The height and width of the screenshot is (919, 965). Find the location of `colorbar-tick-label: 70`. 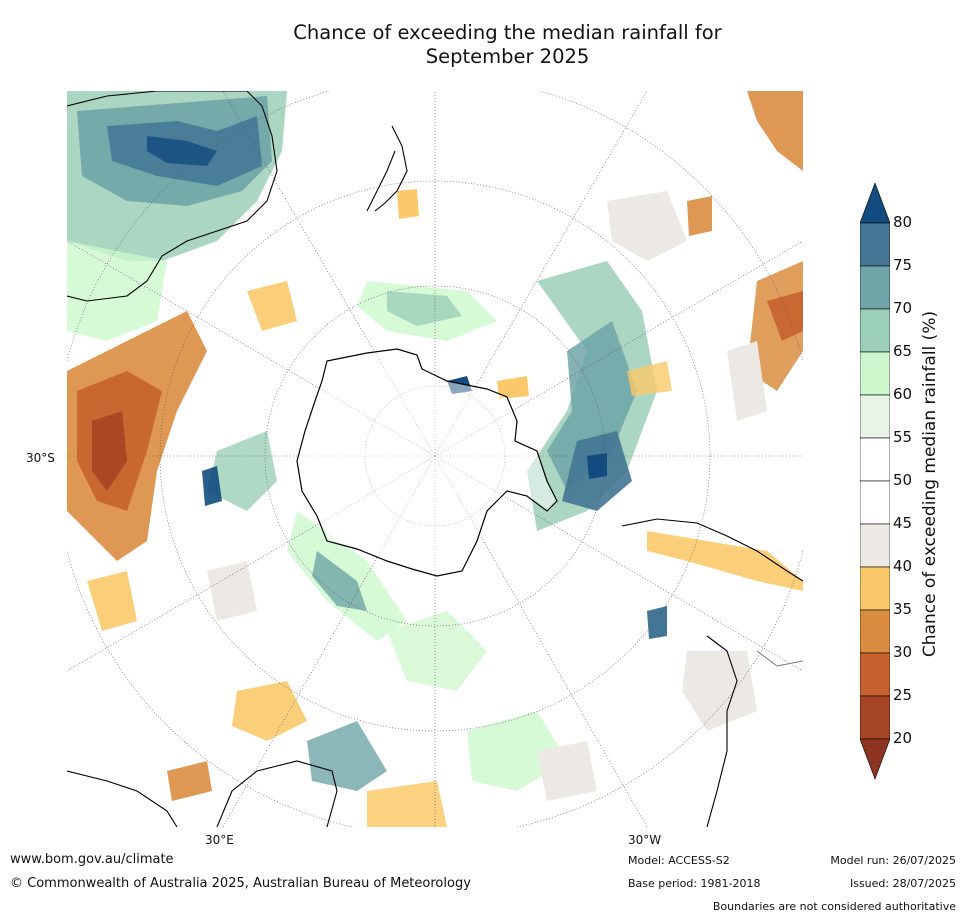

colorbar-tick-label: 70 is located at coordinates (903, 308).